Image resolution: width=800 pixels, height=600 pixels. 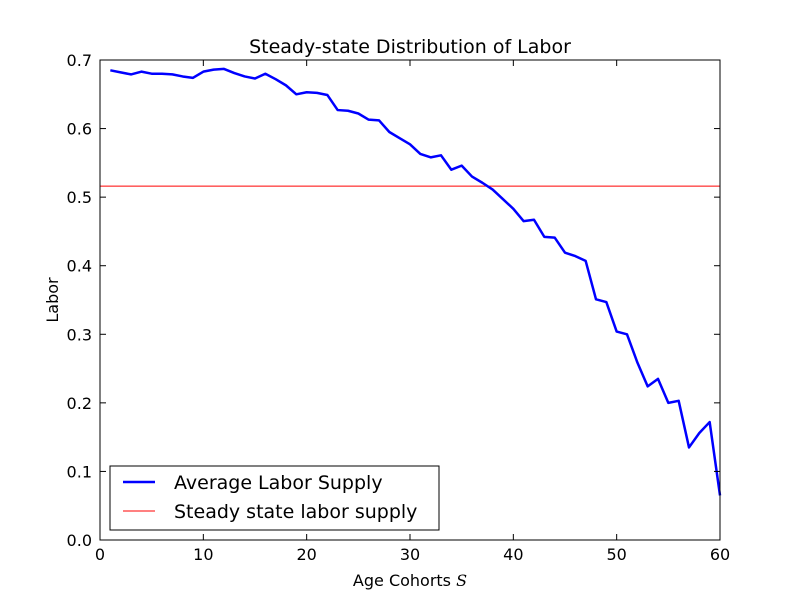 I want to click on y-tick-label: 0.1, so click(x=79, y=471).